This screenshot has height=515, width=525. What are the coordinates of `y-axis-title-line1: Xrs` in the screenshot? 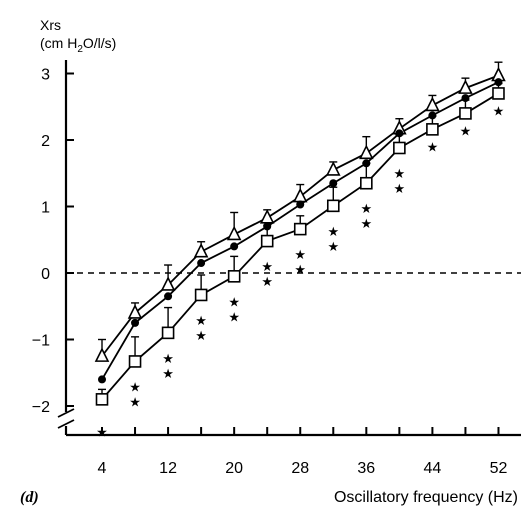 It's located at (50, 25).